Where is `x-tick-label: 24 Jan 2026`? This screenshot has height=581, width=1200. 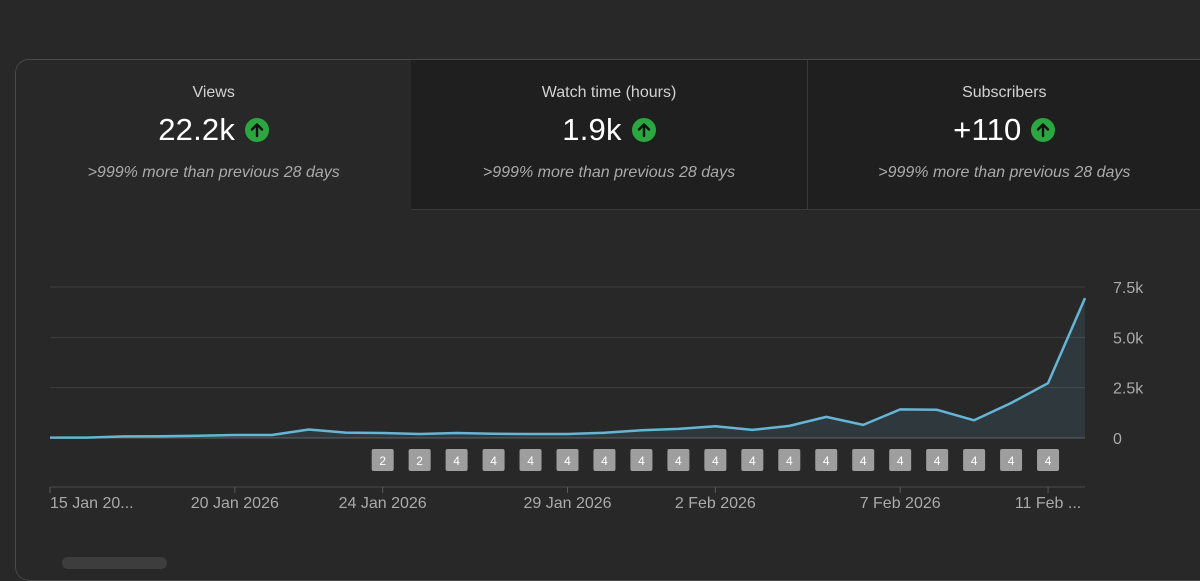 x-tick-label: 24 Jan 2026 is located at coordinates (383, 503).